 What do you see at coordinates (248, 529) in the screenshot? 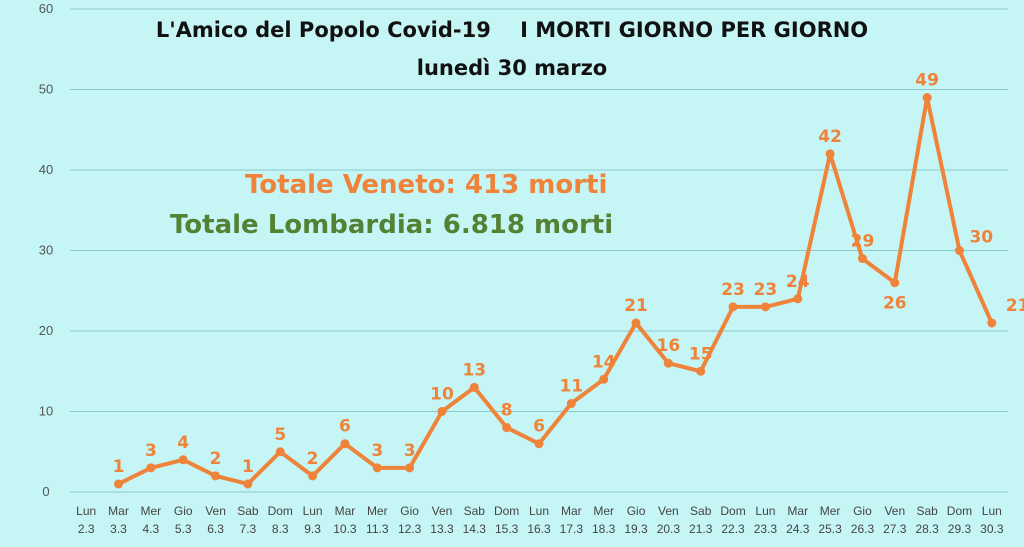
I see `x-tick-label: 7.3` at bounding box center [248, 529].